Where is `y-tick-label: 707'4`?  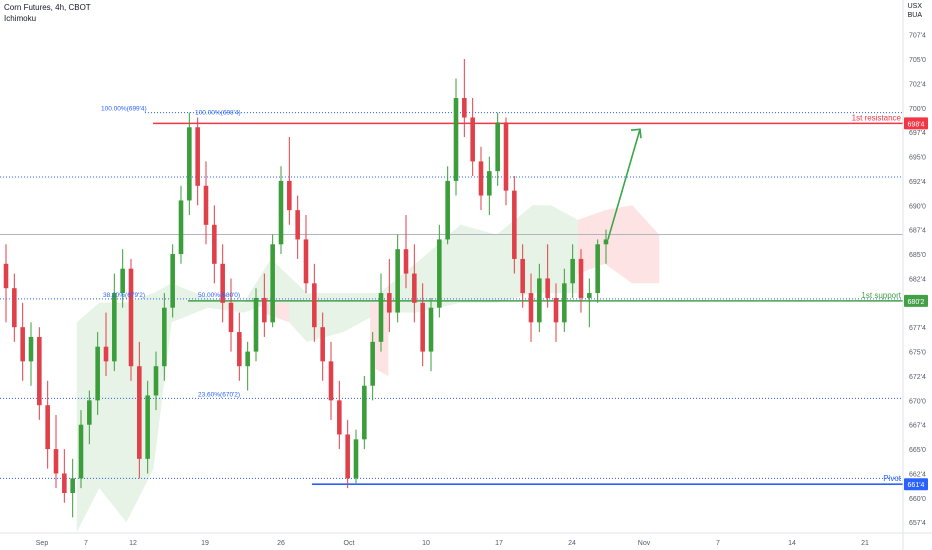
y-tick-label: 707'4 is located at coordinates (917, 36).